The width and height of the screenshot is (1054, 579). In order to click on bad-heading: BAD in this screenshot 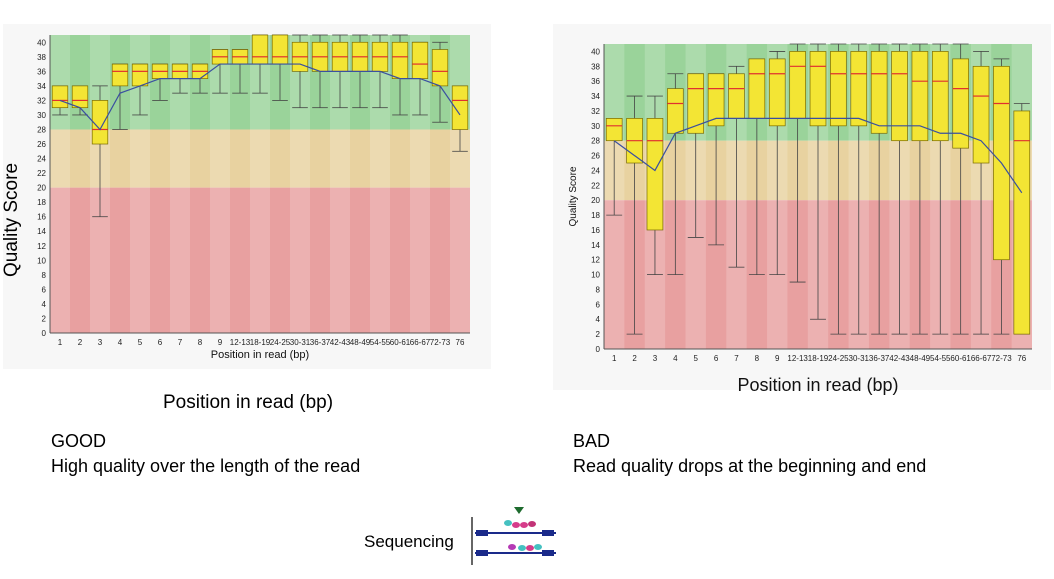, I will do `click(592, 441)`.